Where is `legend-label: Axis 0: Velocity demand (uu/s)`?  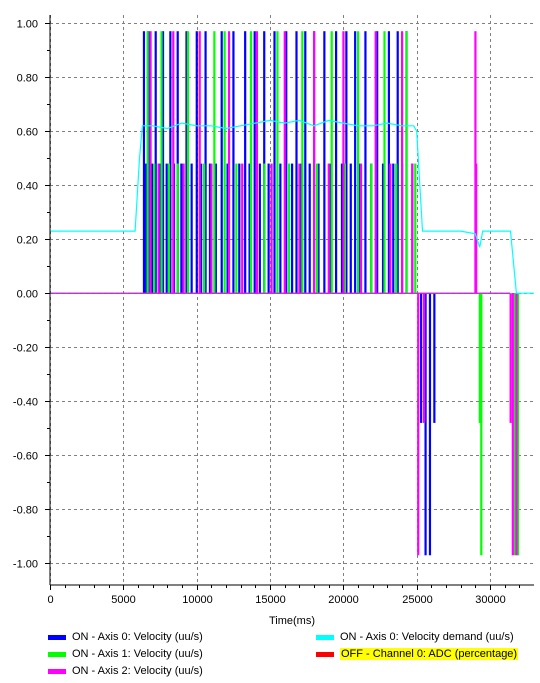 legend-label: Axis 0: Velocity demand (uu/s) is located at coordinates (439, 637).